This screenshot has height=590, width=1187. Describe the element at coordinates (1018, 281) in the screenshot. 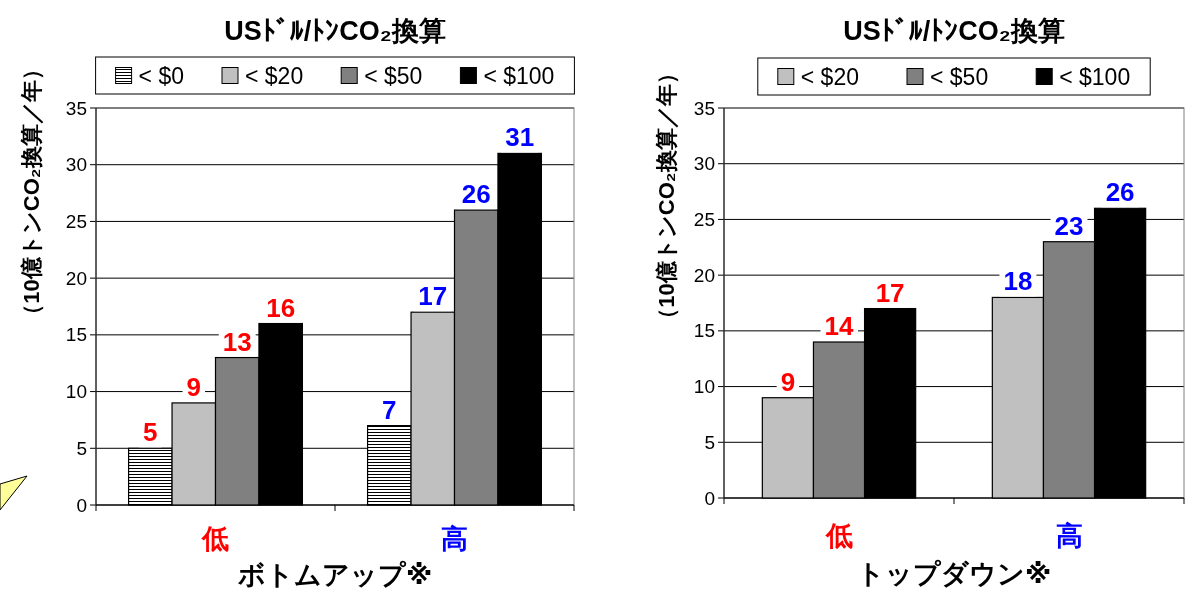

I see `data-label: 18` at that location.